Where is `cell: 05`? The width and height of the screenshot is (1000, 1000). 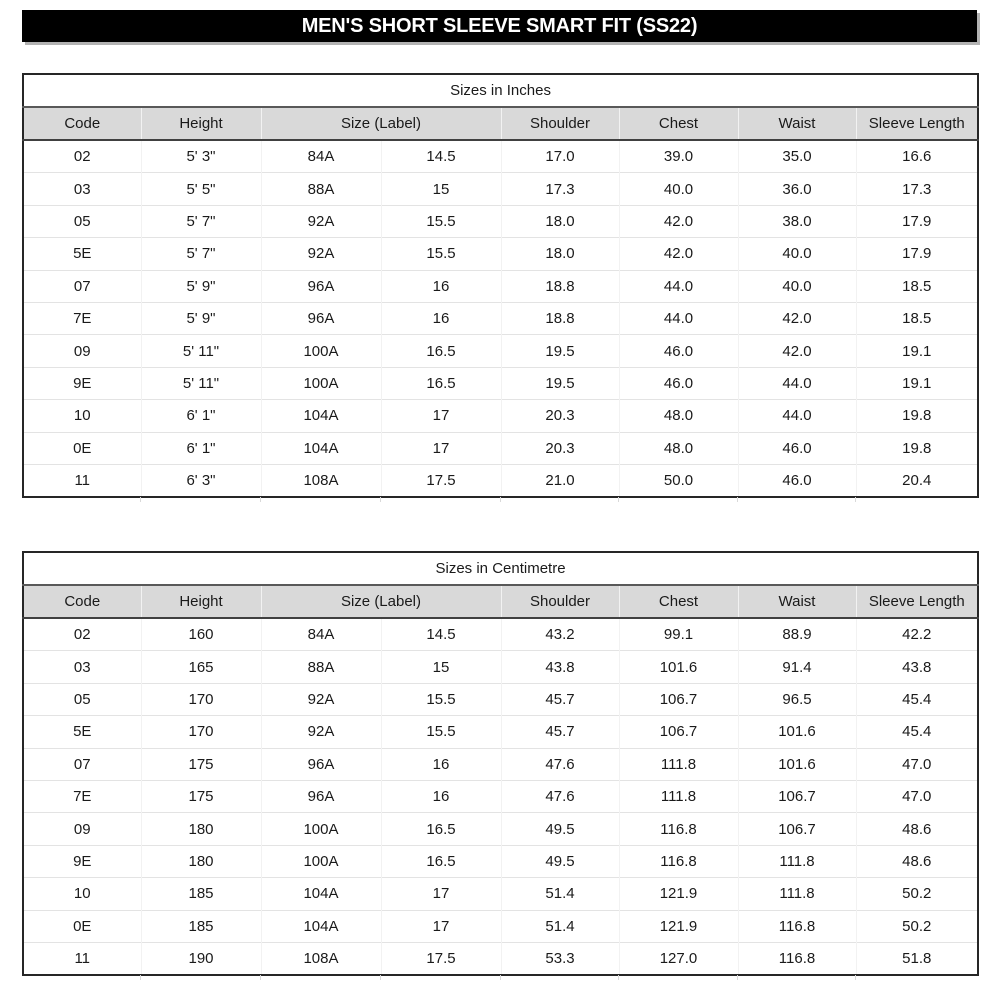 cell: 05 is located at coordinates (82, 699).